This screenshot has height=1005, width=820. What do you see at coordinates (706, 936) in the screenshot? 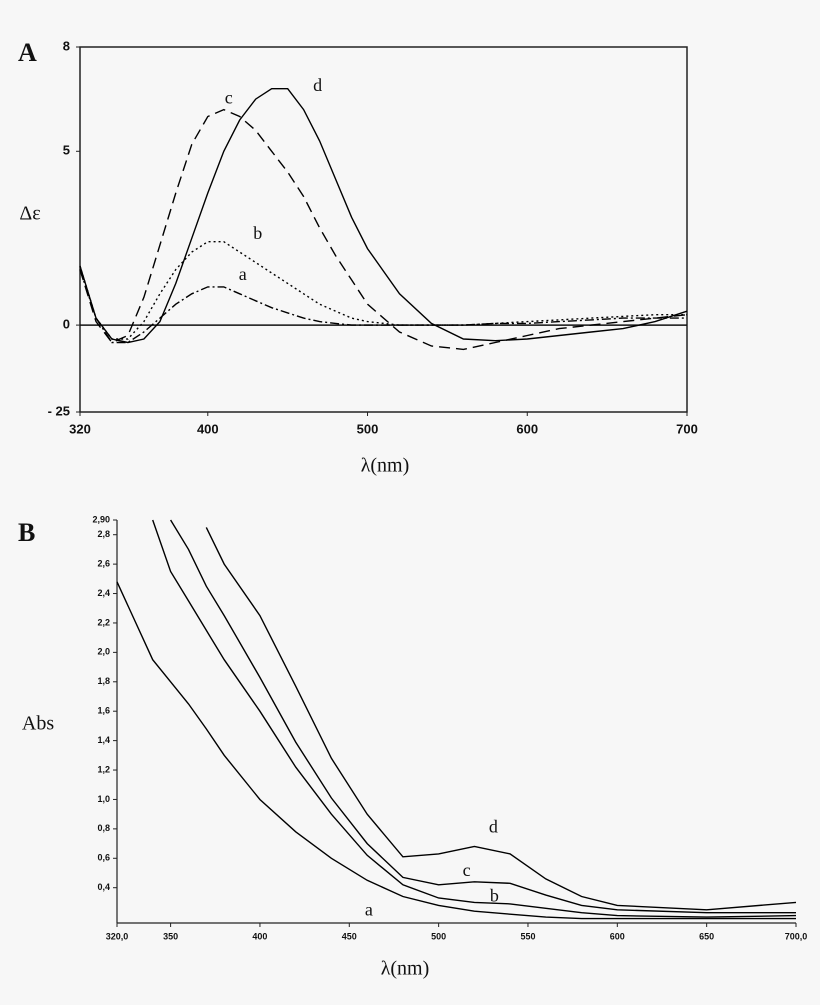
I see `x-tick-label: 650` at bounding box center [706, 936].